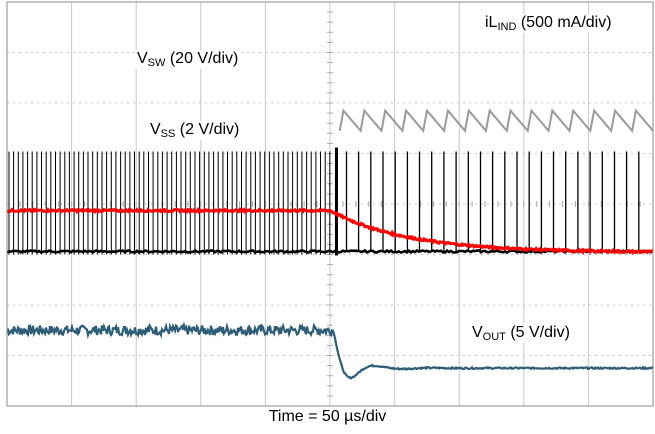  What do you see at coordinates (330, 350) in the screenshot?
I see `trace-vout` at bounding box center [330, 350].